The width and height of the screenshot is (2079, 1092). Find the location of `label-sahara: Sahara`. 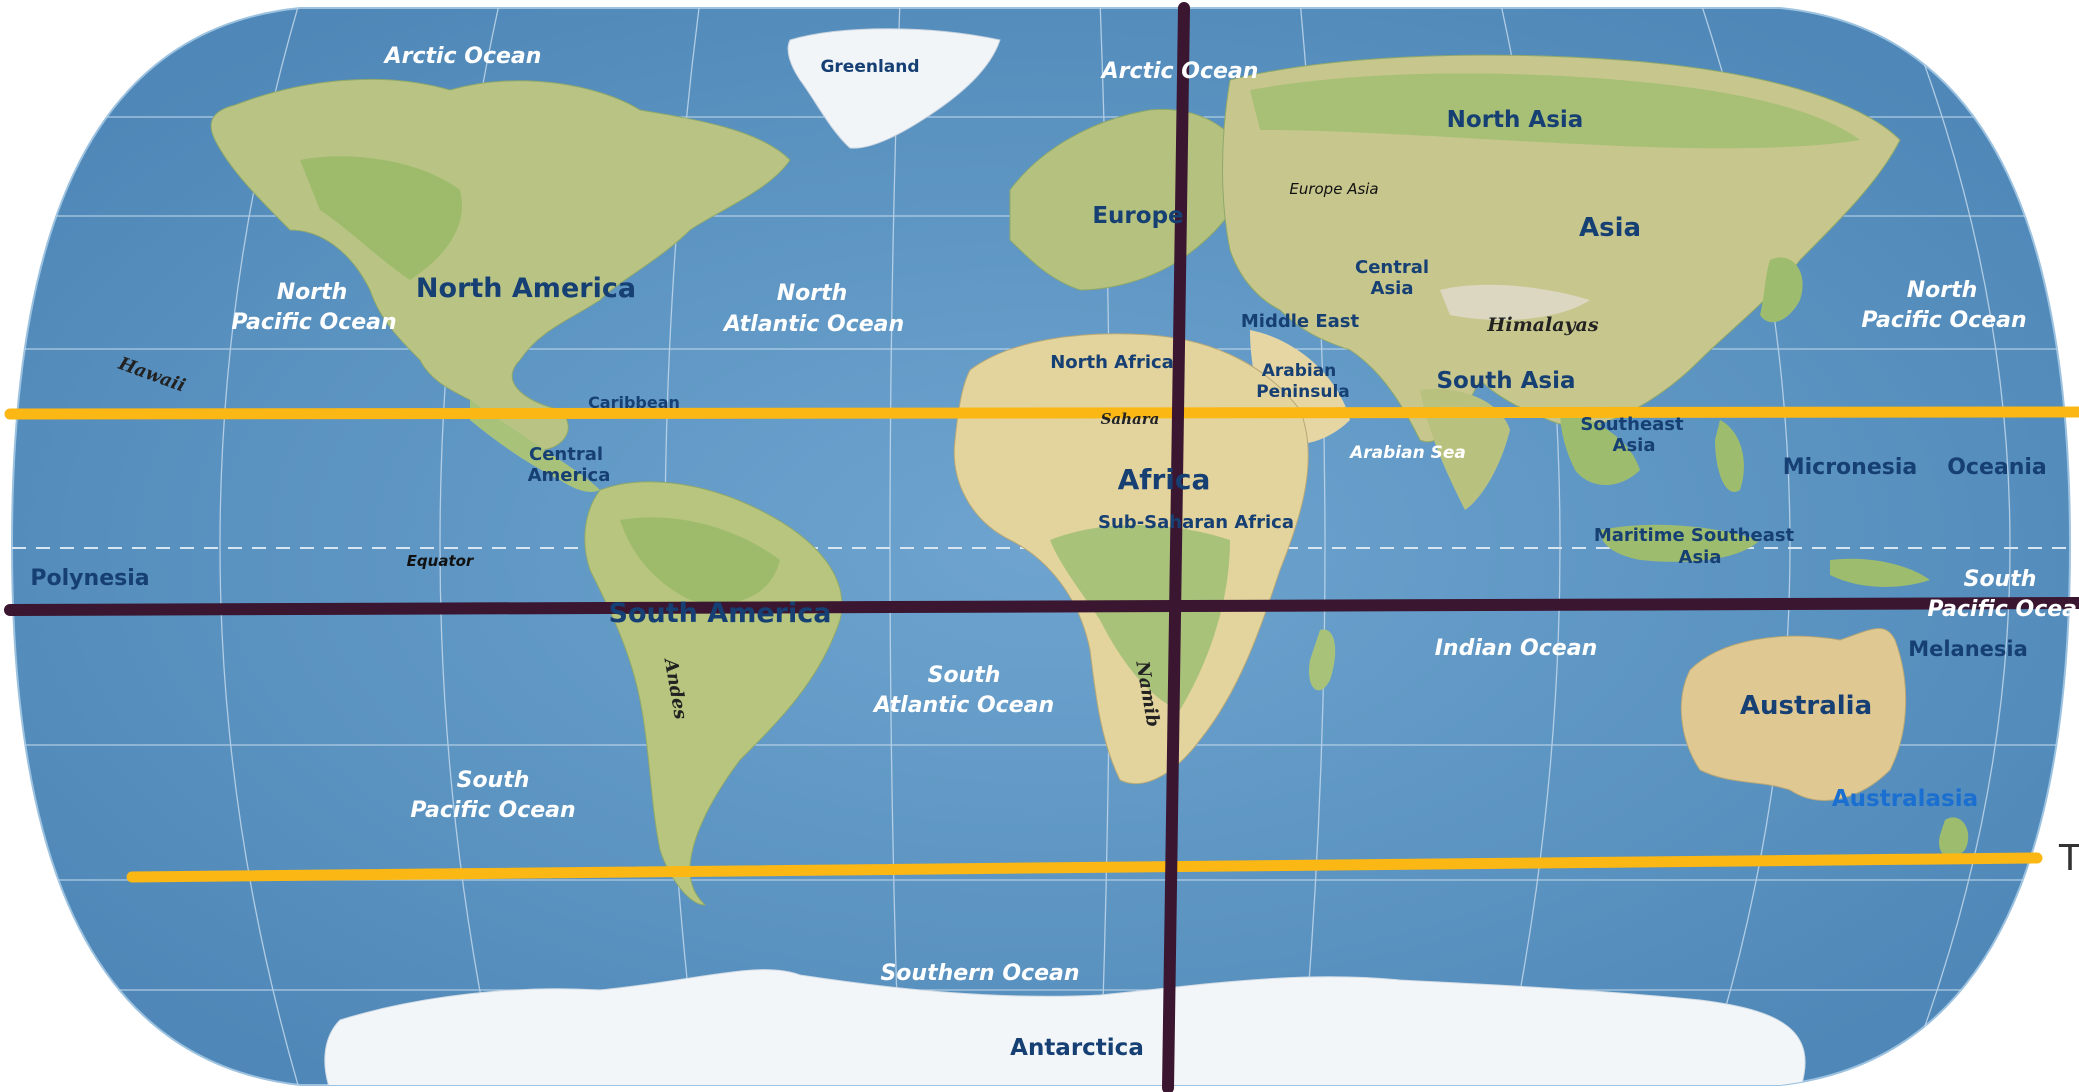

label-sahara: Sahara is located at coordinates (1130, 419).